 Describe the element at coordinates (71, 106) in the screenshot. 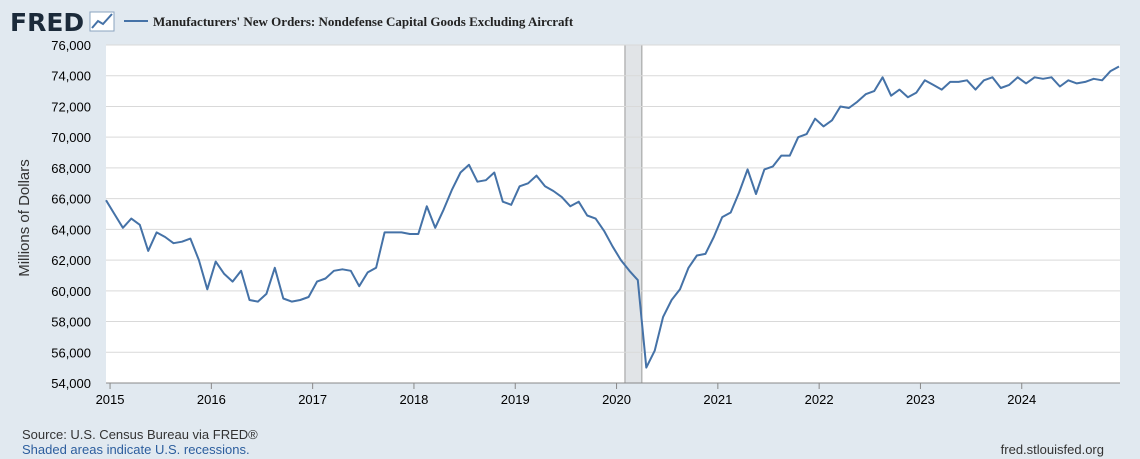

I see `y-tick-label: 72,000` at that location.